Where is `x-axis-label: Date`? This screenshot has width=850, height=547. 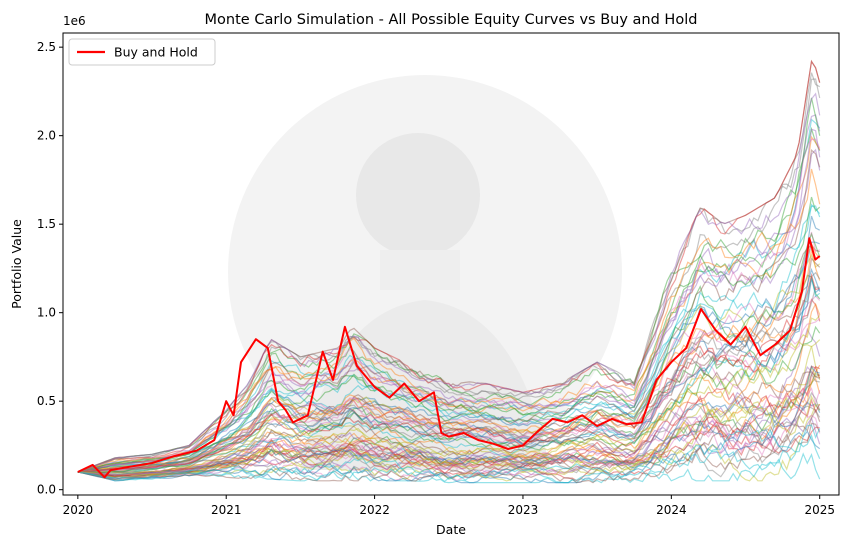 x-axis-label: Date is located at coordinates (451, 529).